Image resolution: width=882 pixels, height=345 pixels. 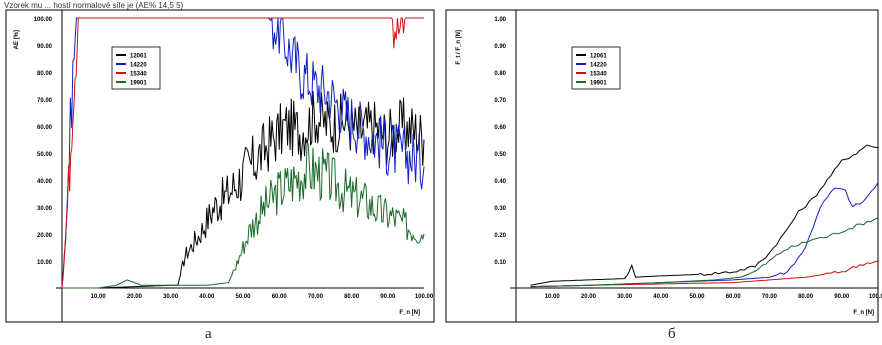 What do you see at coordinates (45, 236) in the screenshot?
I see `y-tick-label: 20.00` at bounding box center [45, 236].